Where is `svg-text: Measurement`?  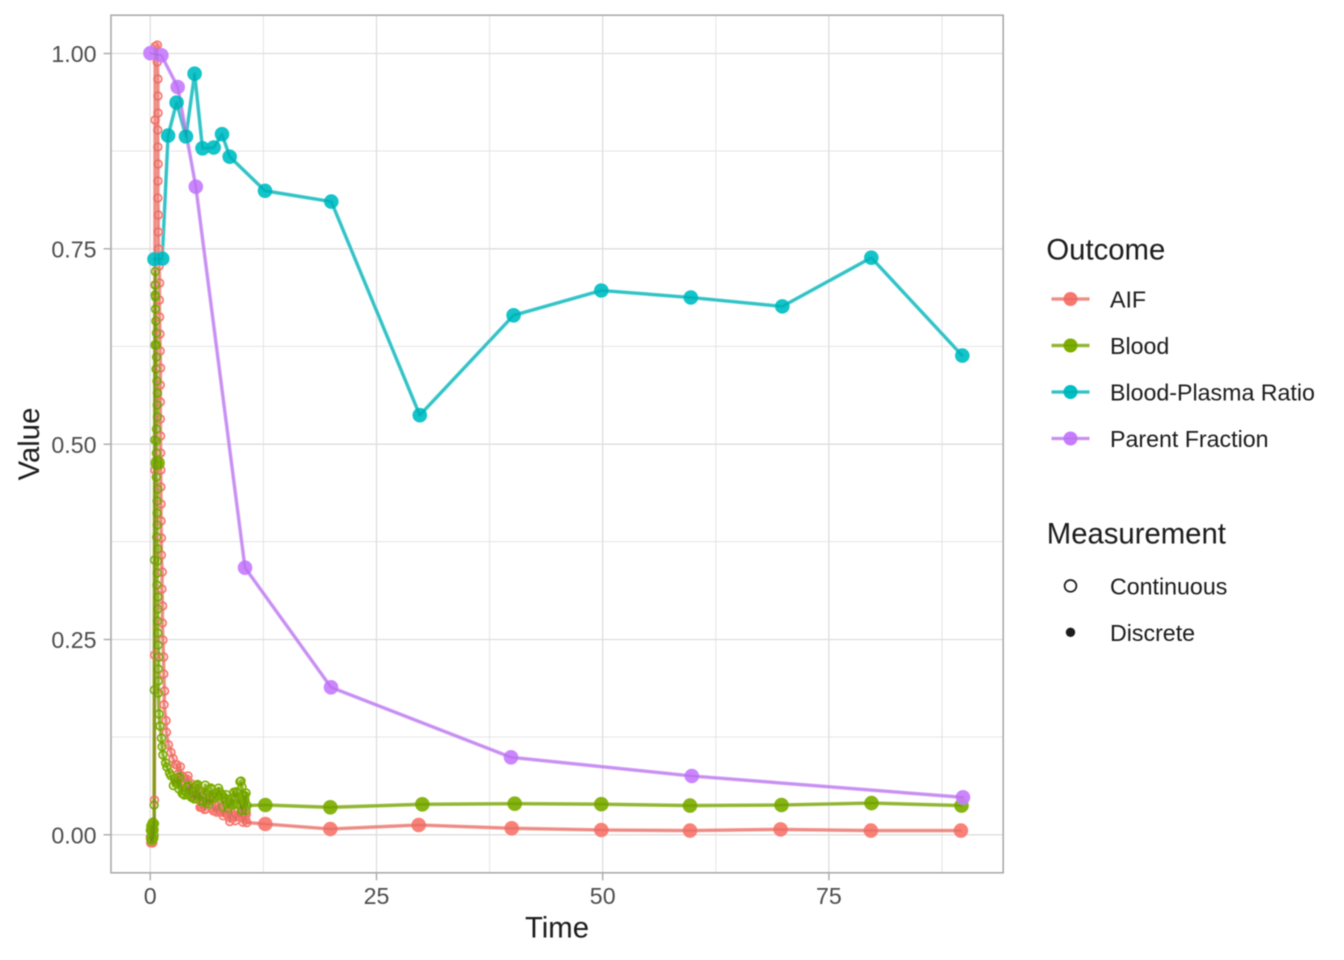
svg-text: Measurement is located at coordinates (1136, 534).